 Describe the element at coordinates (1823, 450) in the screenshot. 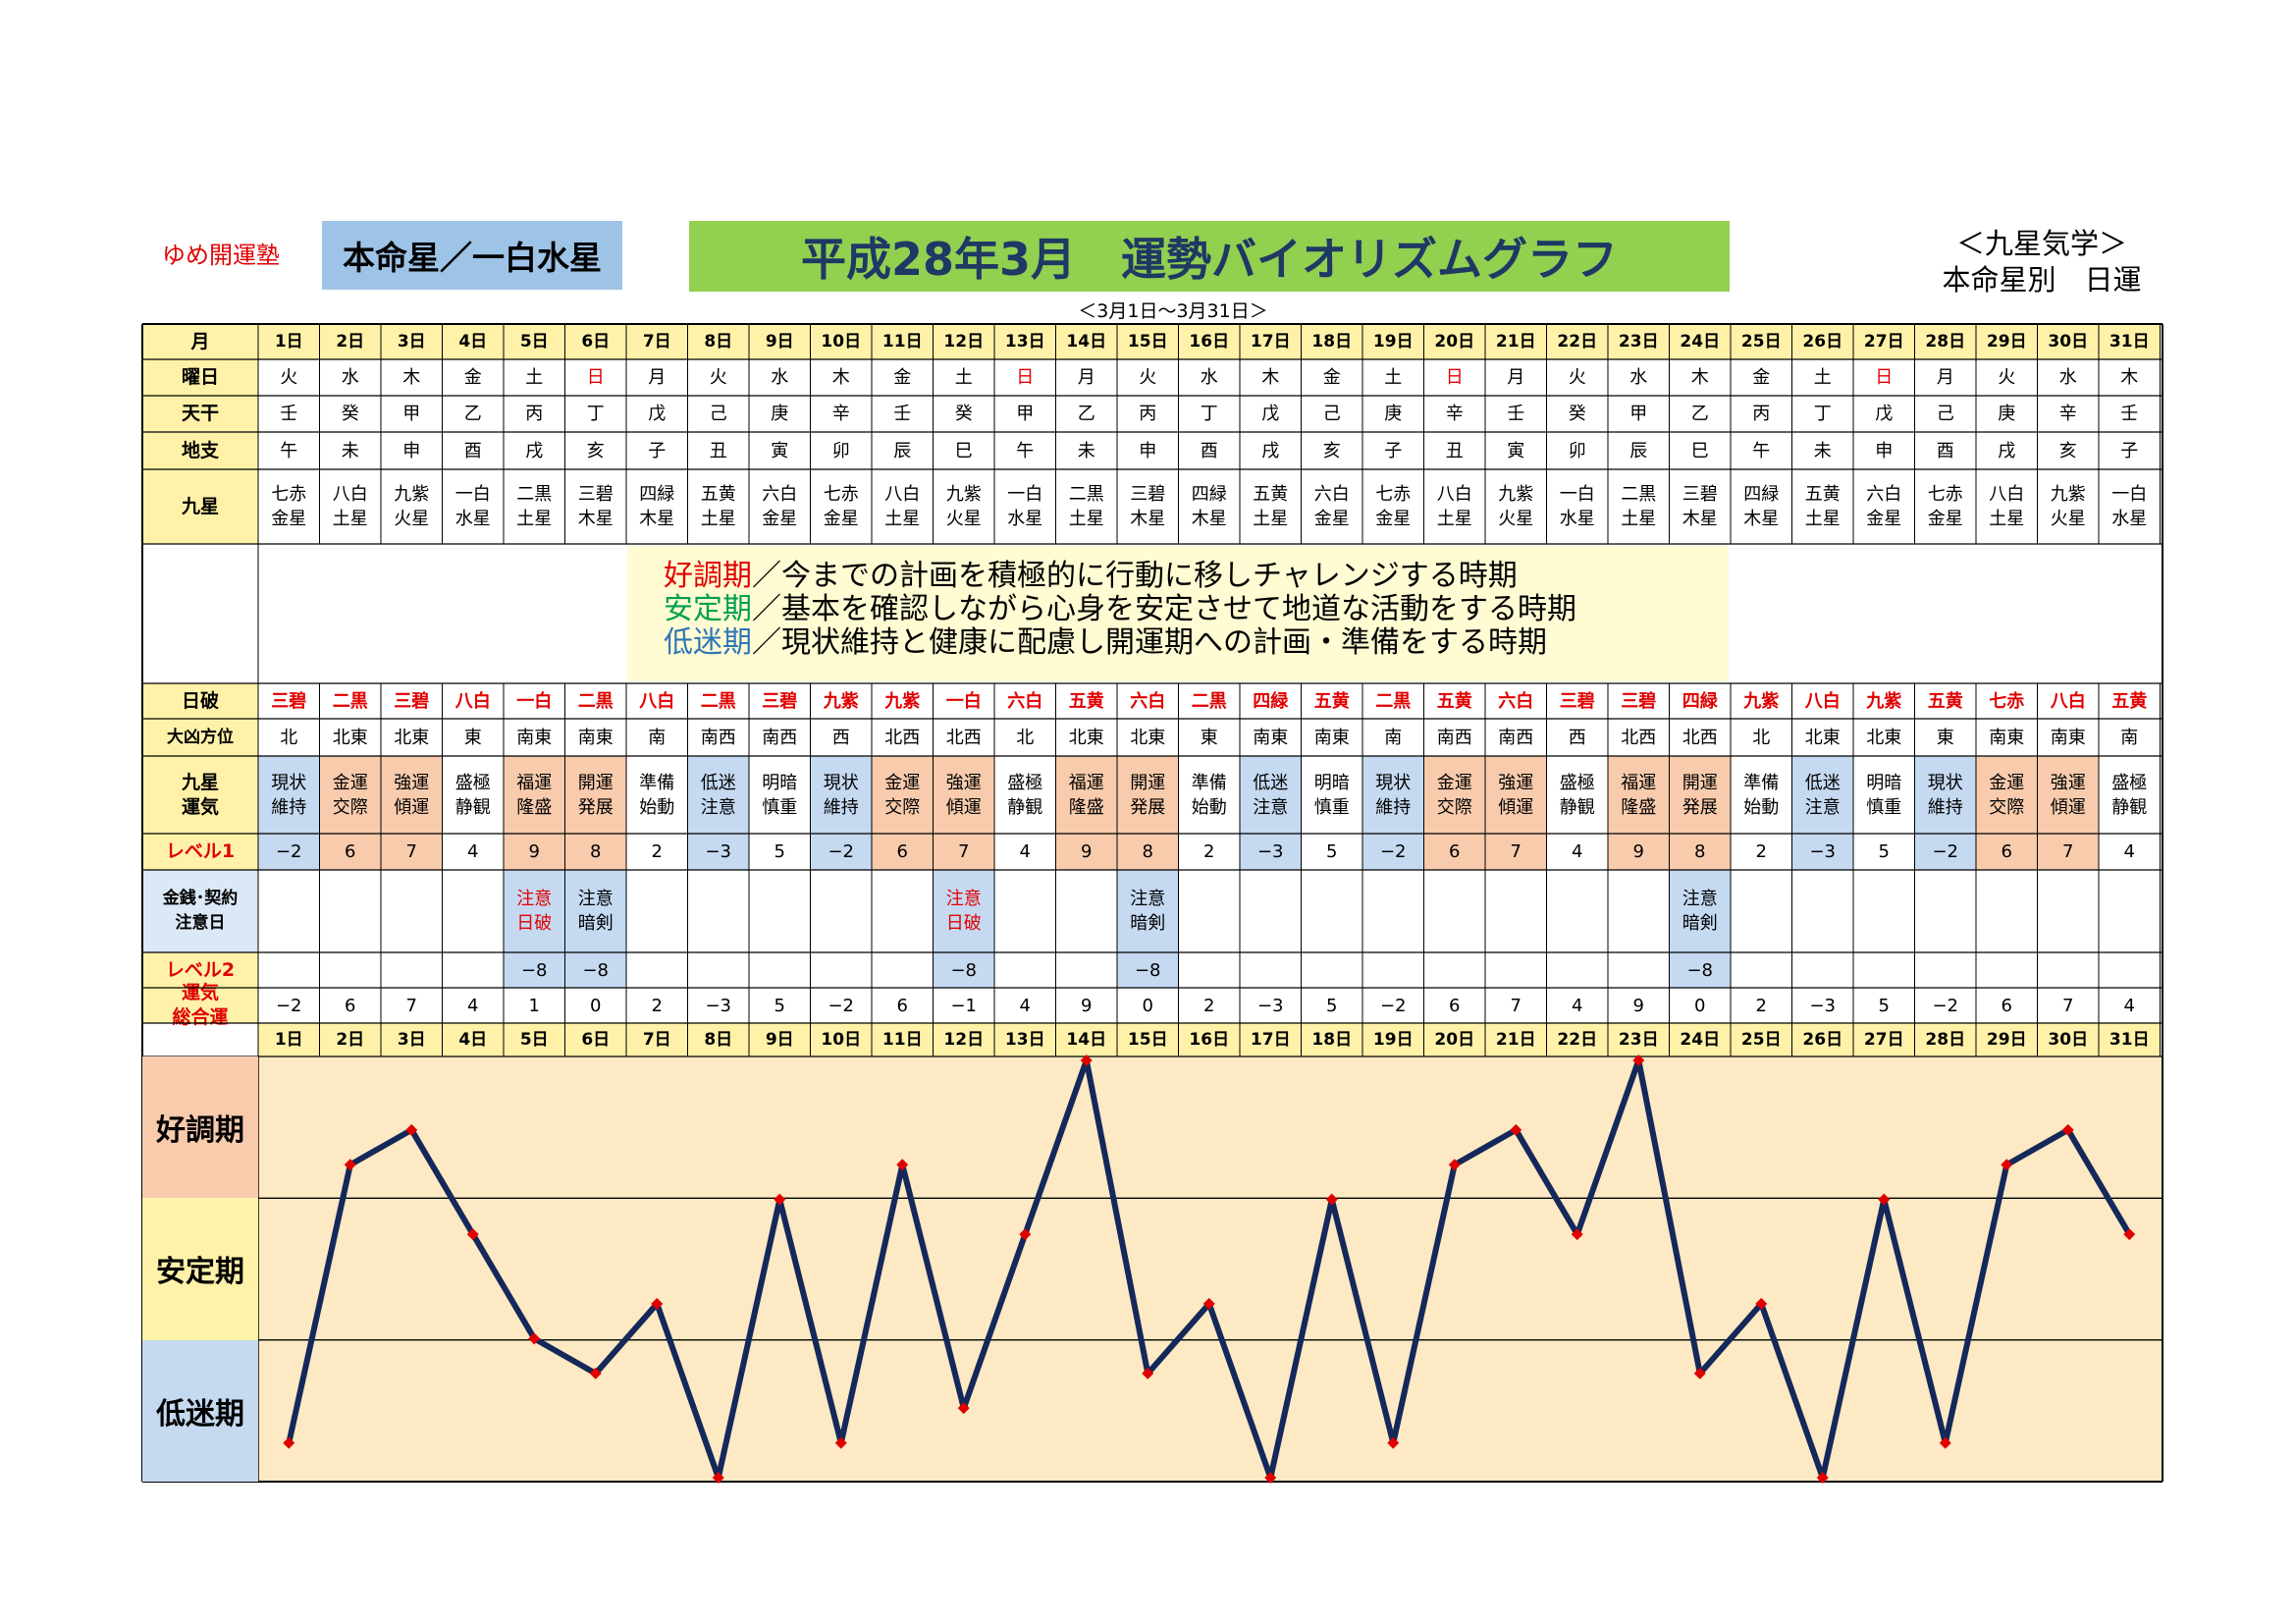

I see `chishi-cell: 未` at that location.